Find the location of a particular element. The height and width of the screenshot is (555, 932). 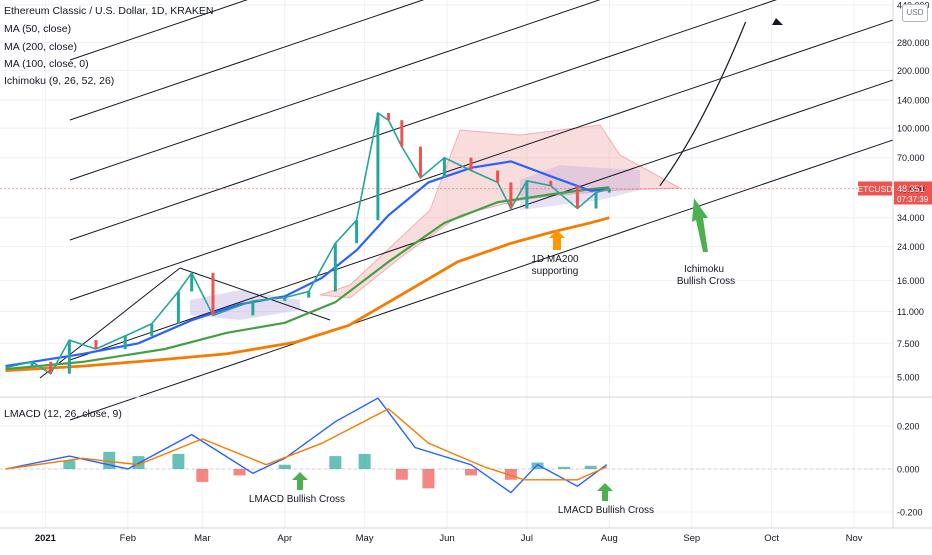

x-tick-label: 2021 is located at coordinates (46, 538).